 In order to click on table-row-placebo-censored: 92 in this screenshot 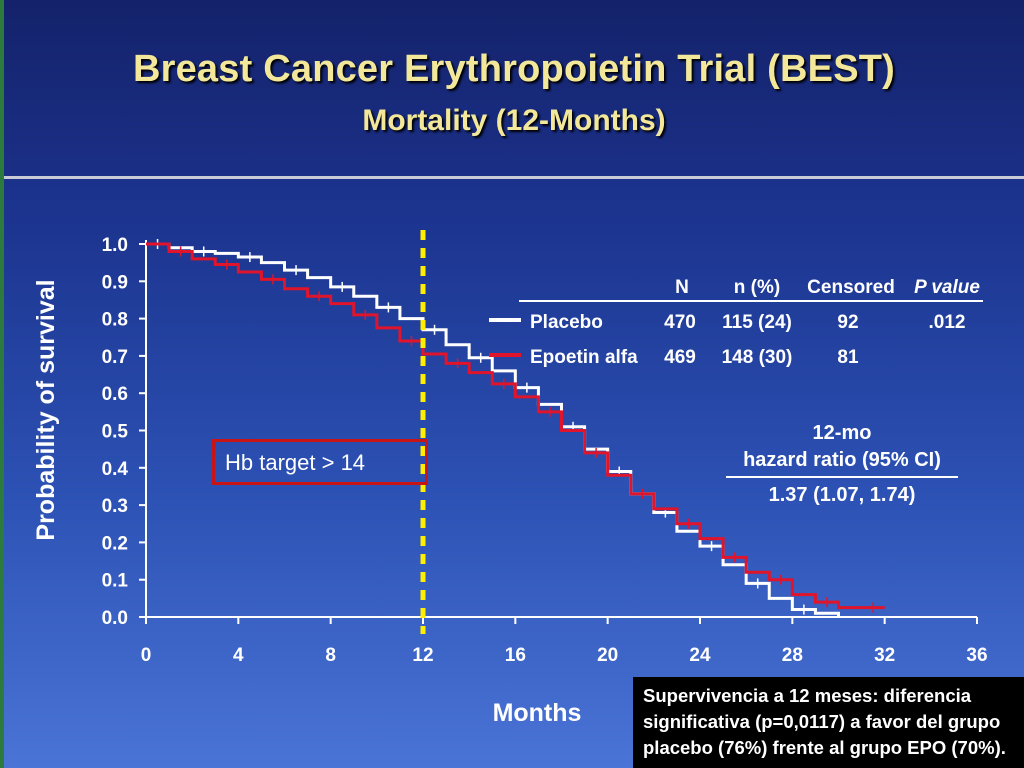, I will do `click(847, 322)`.